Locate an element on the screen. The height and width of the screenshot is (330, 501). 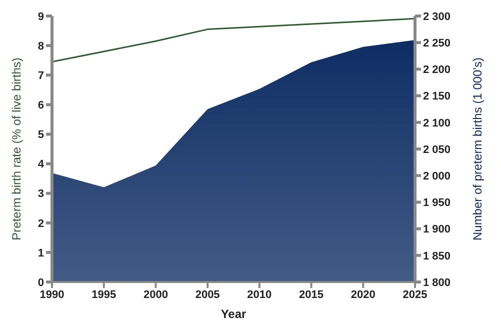
y-axis-title: Preterm birth rate (% of live births) is located at coordinates (16, 149).